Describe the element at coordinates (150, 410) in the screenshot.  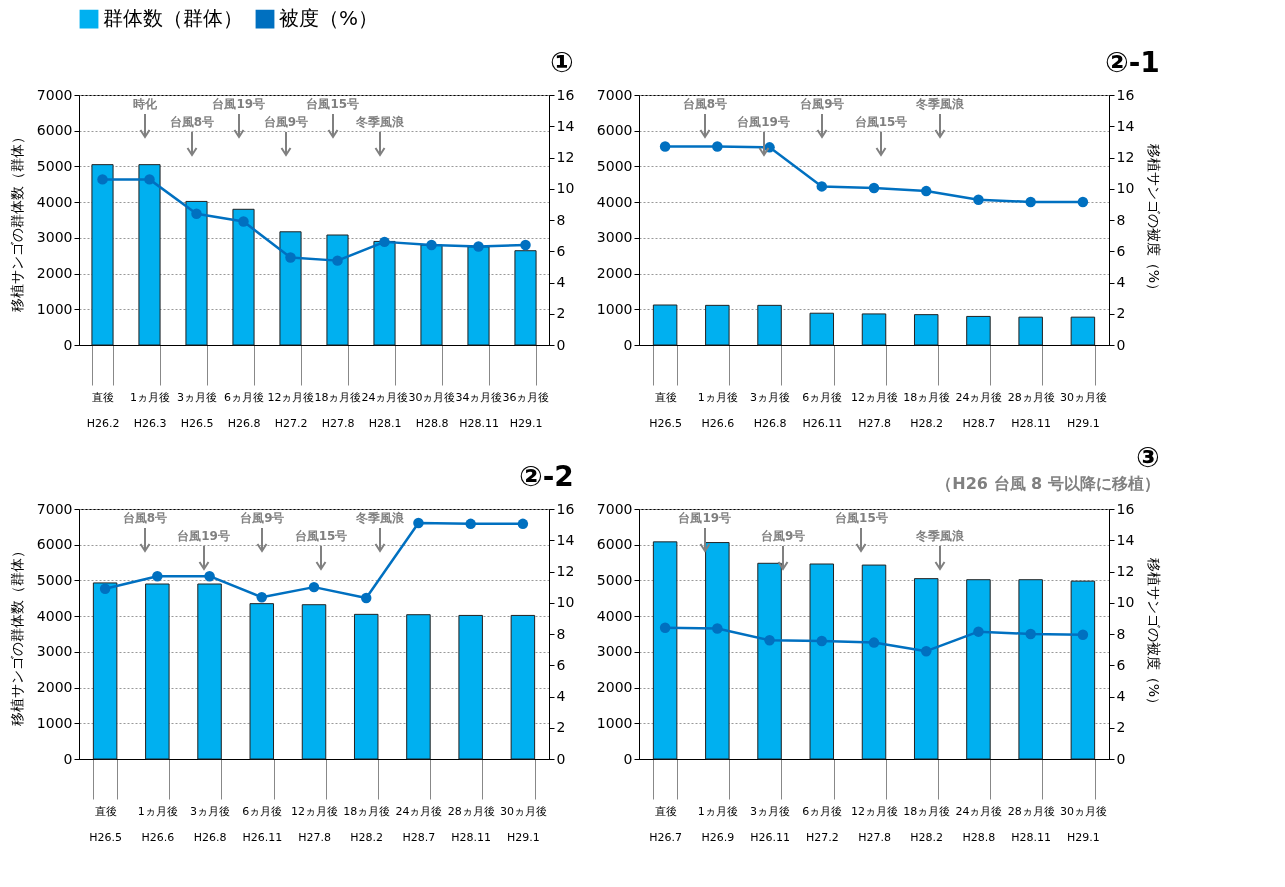
I see `x-tick-label: 1ヵ月後 H26.3` at that location.